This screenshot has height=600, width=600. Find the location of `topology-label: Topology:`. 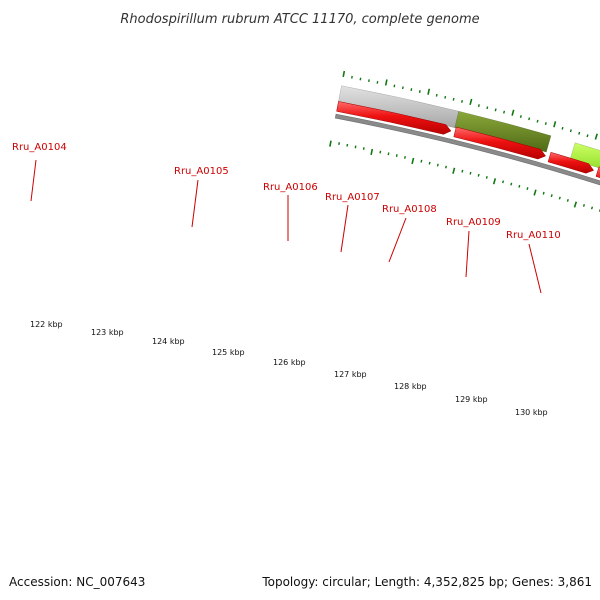

topology-label: Topology: is located at coordinates (290, 582).